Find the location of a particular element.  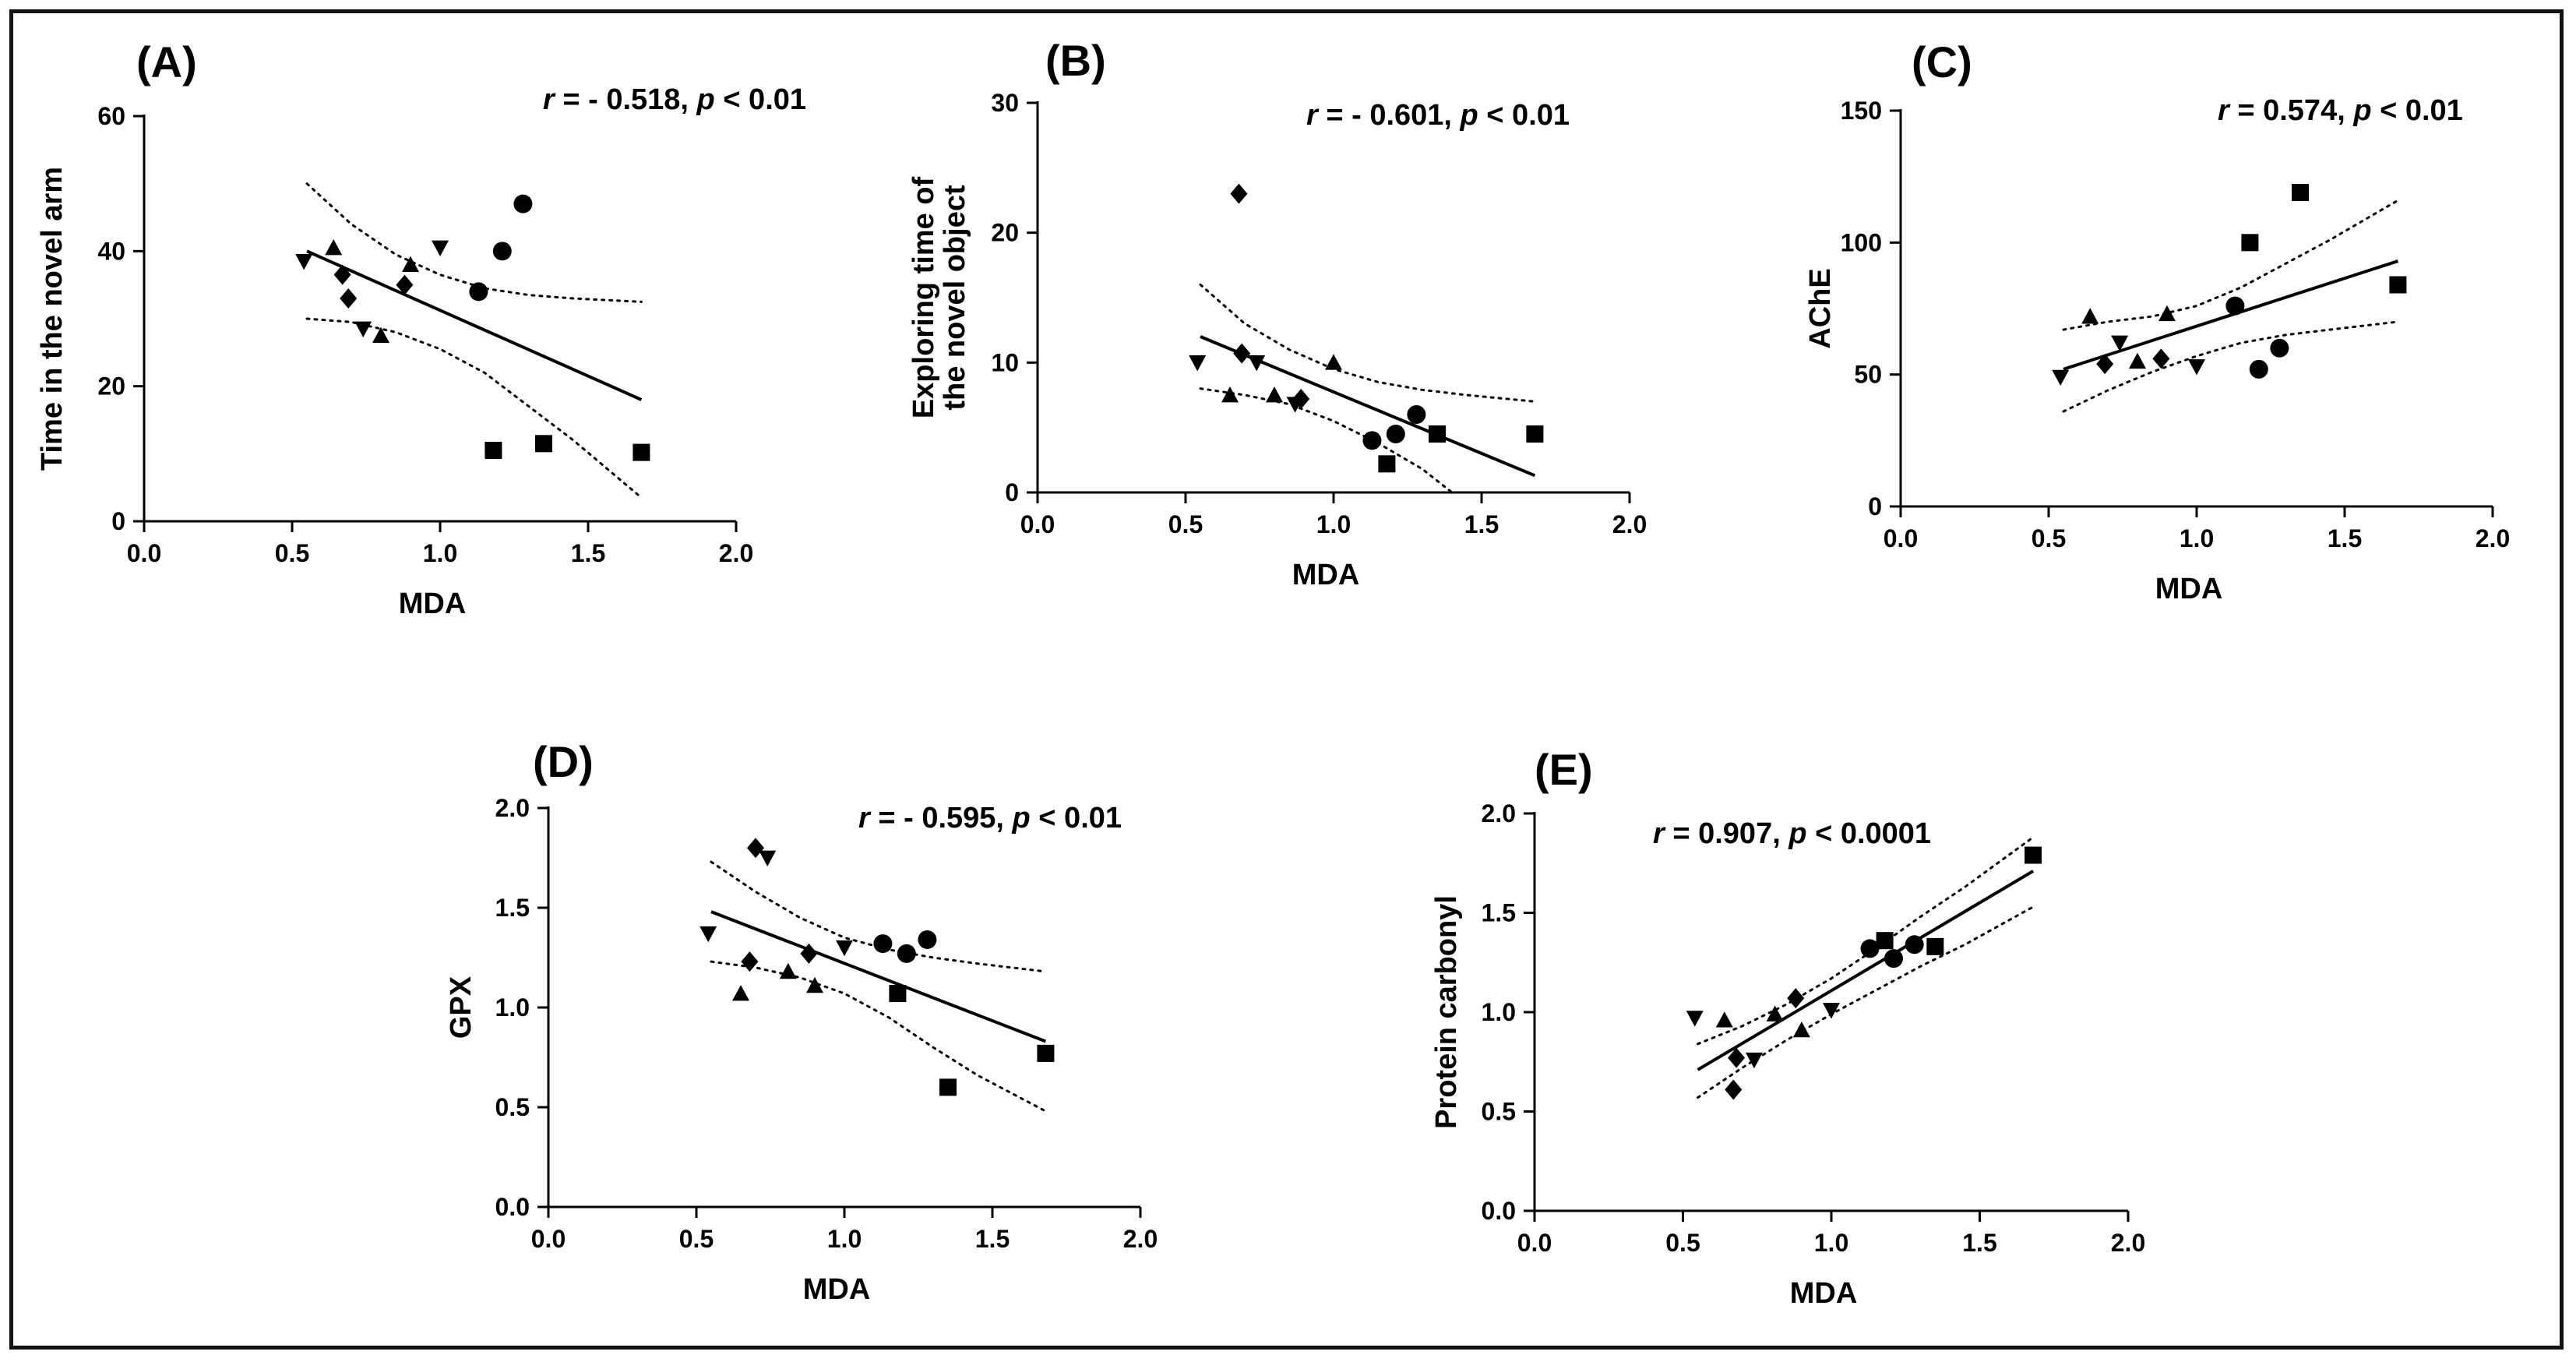

y-tick-label: 1.0 is located at coordinates (512, 1007).